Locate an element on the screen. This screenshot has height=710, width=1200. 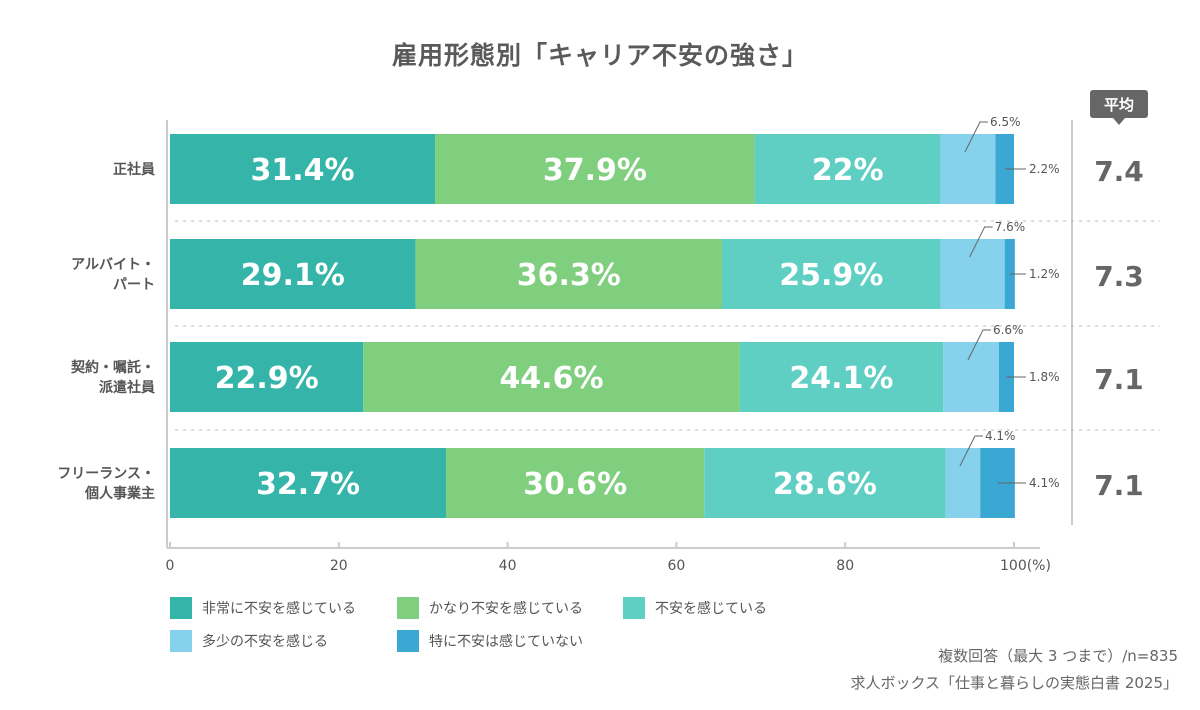
average-badge-label: 平均 is located at coordinates (1119, 105).